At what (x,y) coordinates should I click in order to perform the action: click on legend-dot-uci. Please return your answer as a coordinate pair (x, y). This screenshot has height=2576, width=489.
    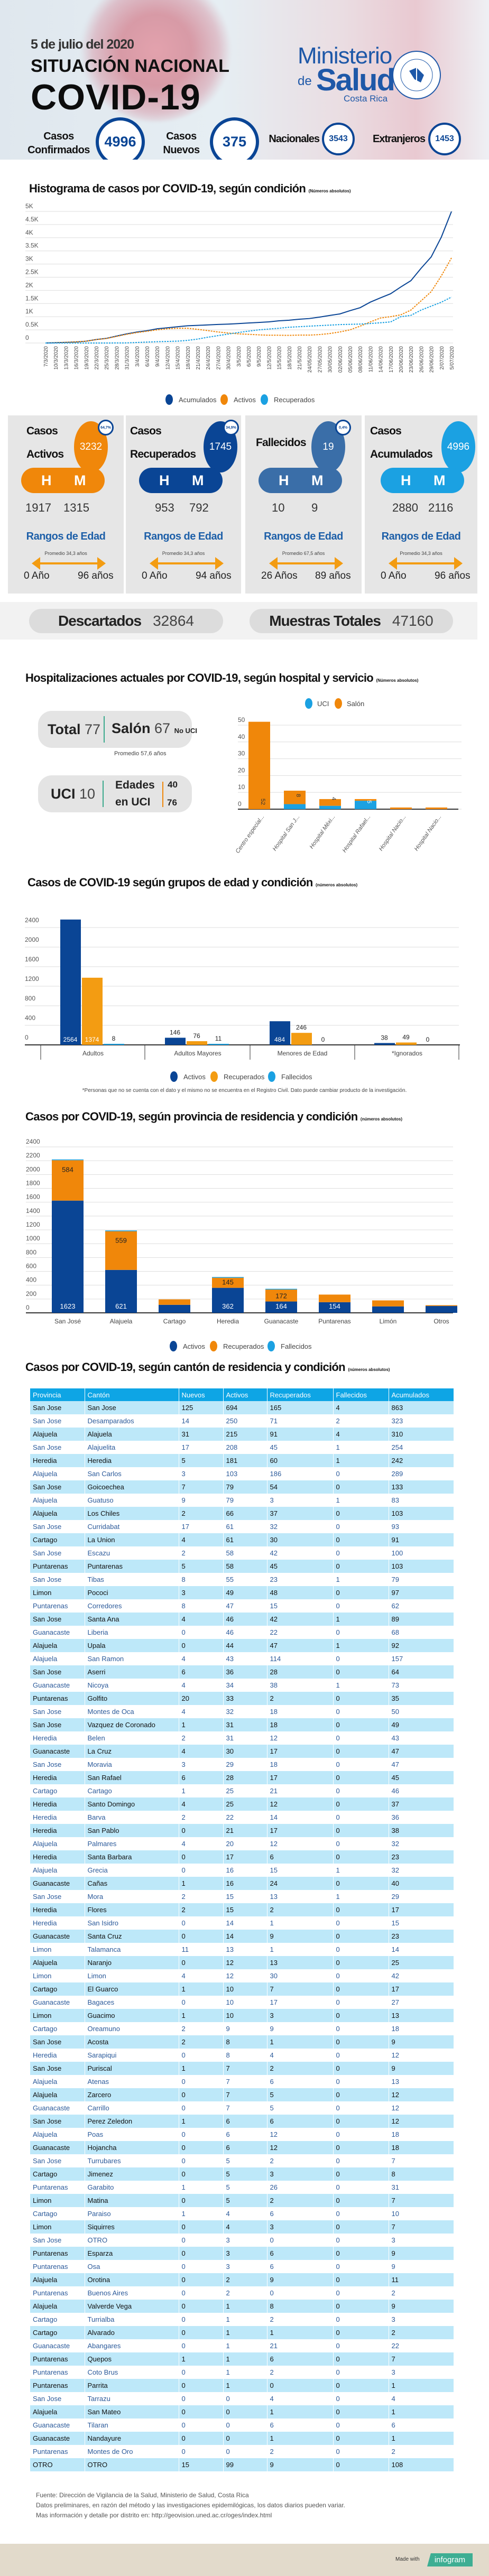
    Looking at the image, I should click on (308, 703).